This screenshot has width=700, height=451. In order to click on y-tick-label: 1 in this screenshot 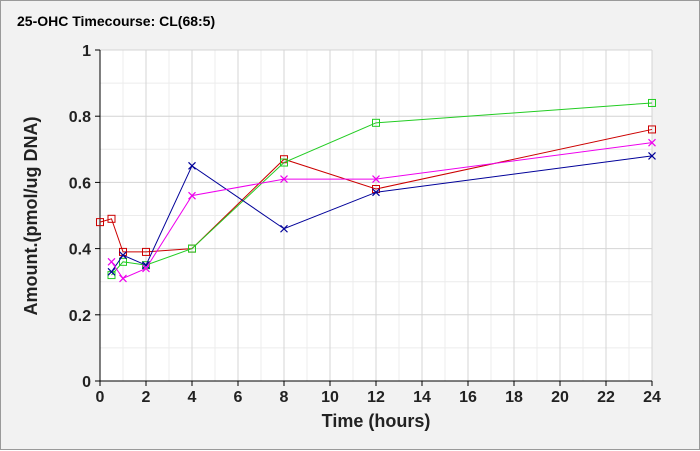, I will do `click(86, 51)`.